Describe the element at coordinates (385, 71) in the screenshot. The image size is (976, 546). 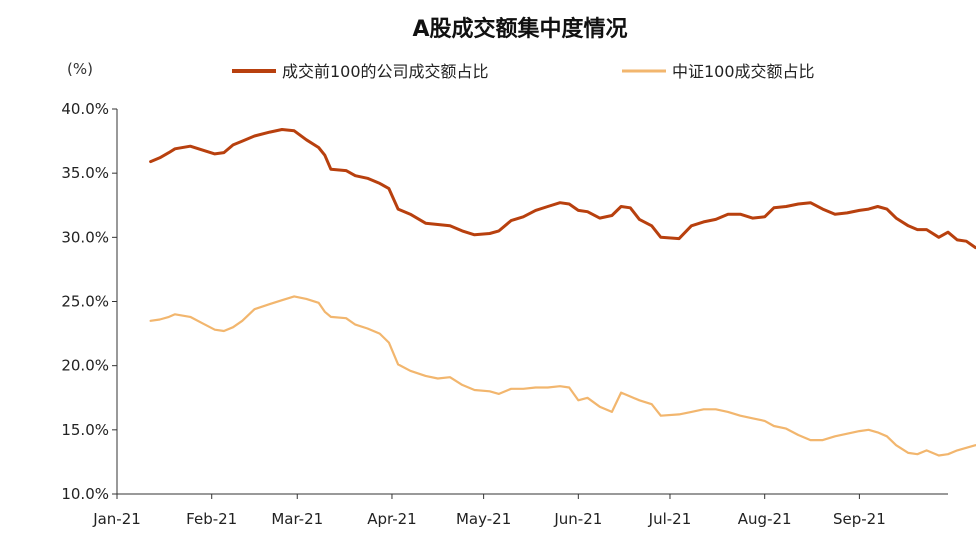
I see `legend-label-series-1: 成交前100的公司成交额占比` at that location.